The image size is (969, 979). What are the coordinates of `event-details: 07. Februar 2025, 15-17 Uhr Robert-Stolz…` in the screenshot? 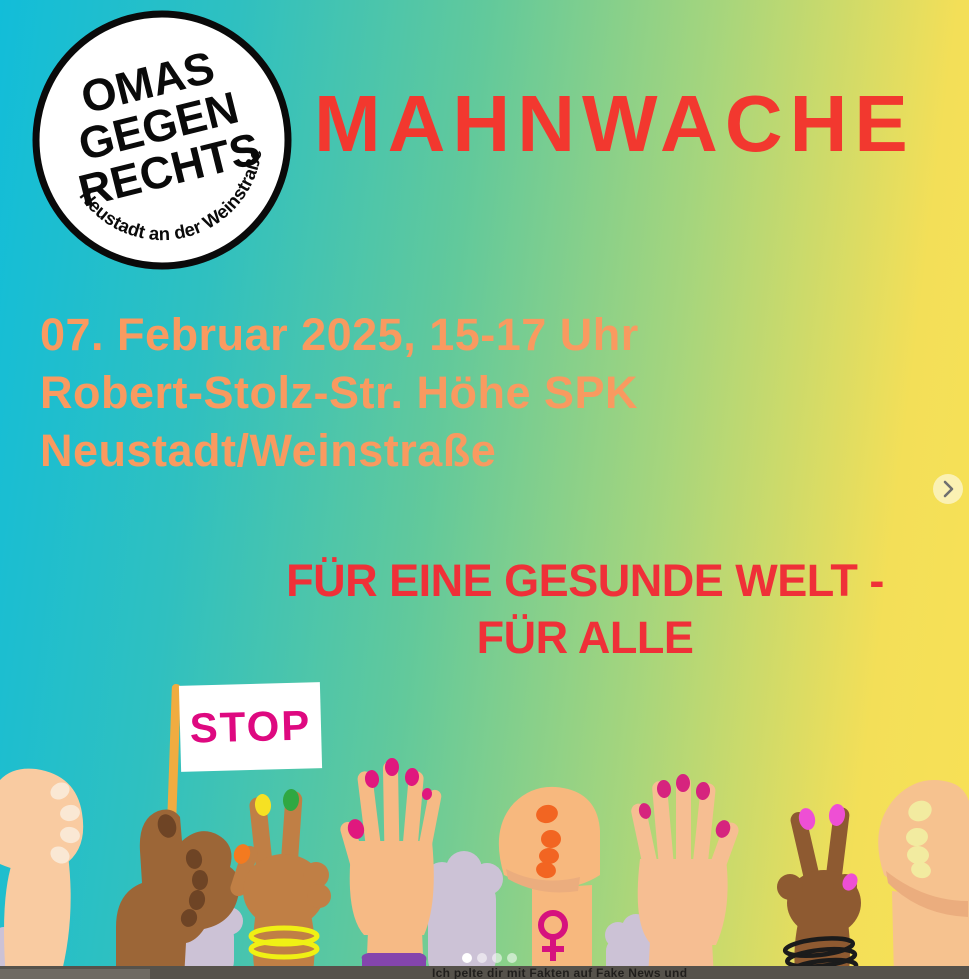 It's located at (420, 393).